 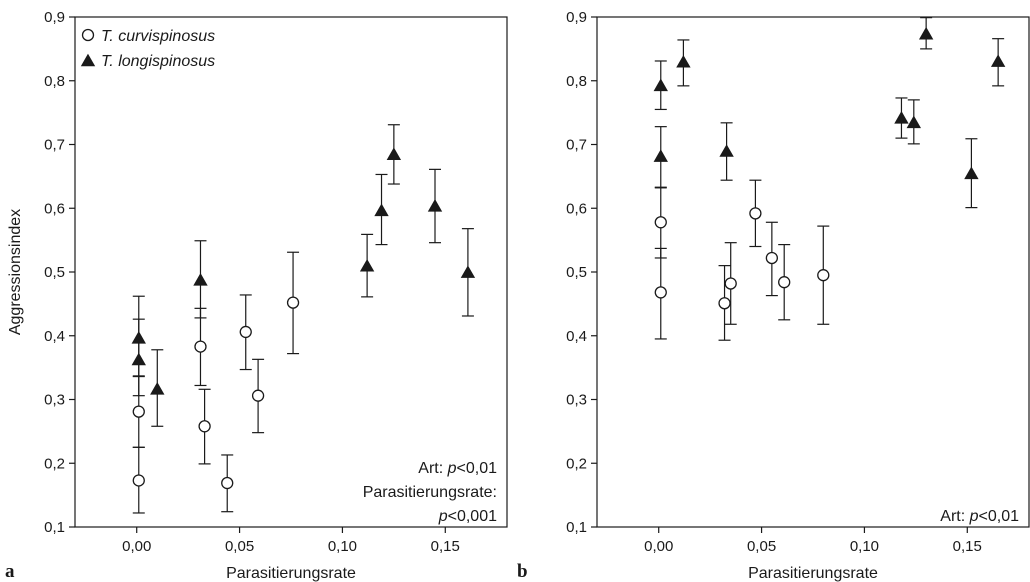 I want to click on series-t-longispinosus, so click(x=829, y=113).